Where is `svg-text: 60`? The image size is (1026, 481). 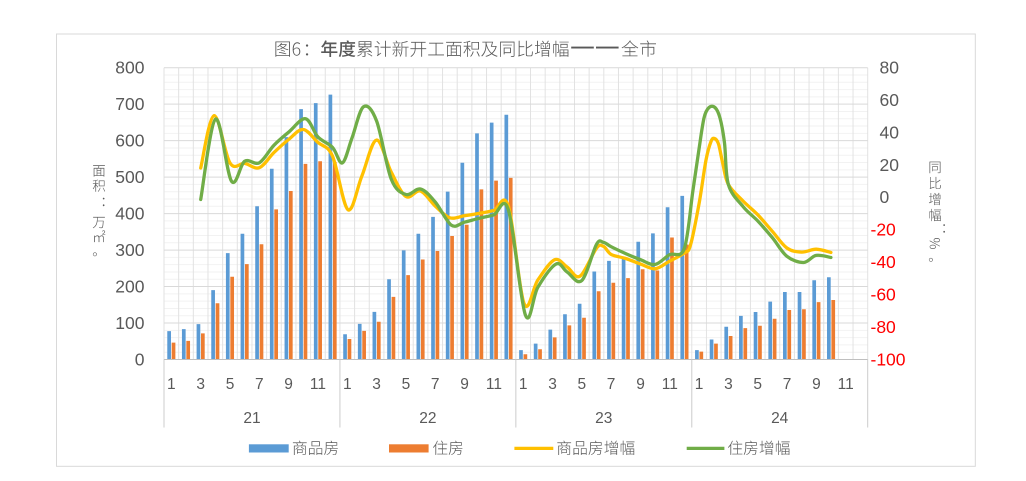
svg-text: 60 is located at coordinates (890, 100).